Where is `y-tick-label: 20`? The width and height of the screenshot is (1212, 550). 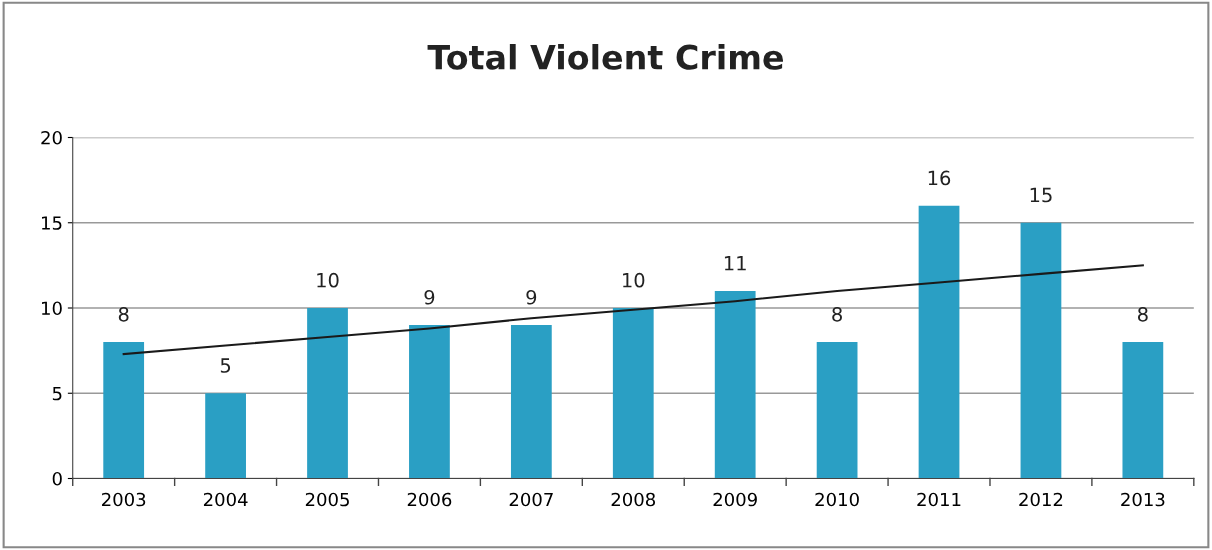
y-tick-label: 20 is located at coordinates (51, 137).